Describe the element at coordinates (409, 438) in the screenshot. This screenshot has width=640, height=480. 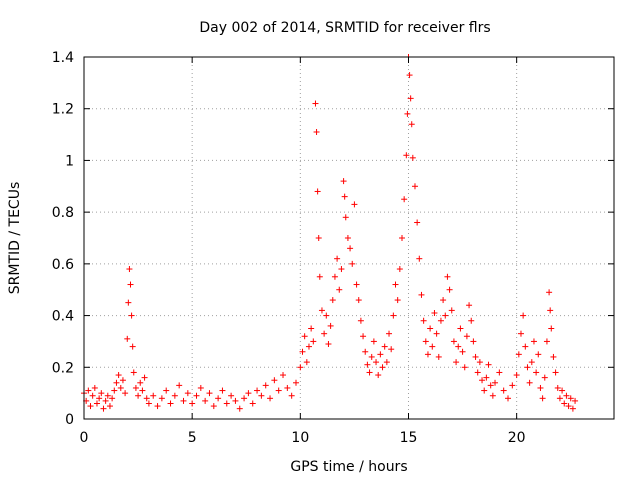
I see `x-tick-label: 15` at that location.